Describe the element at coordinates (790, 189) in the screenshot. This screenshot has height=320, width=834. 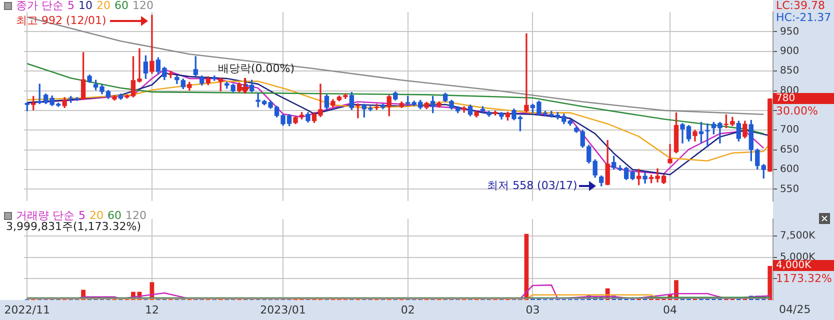
I see `y-tick-label: 550` at that location.